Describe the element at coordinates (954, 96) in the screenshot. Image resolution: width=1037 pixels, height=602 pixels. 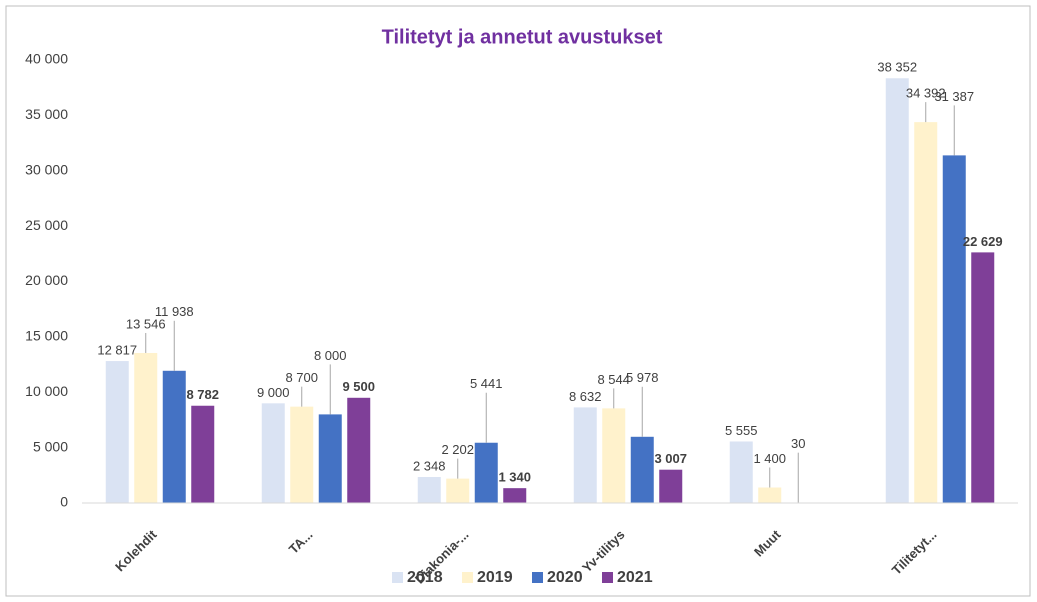
I see `data-label: 31 387` at that location.